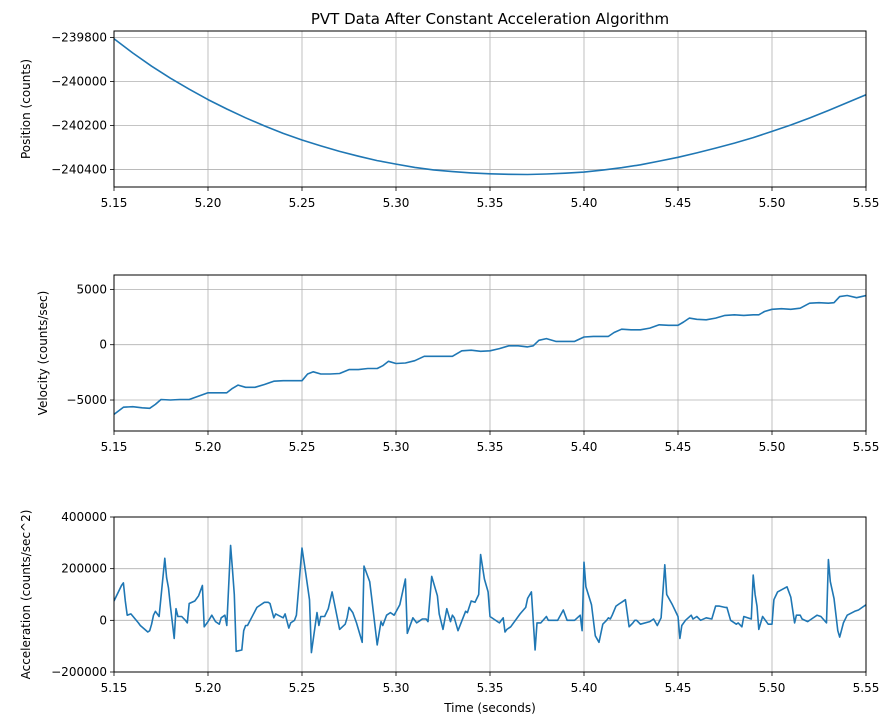 This screenshot has height=728, width=882. What do you see at coordinates (678, 688) in the screenshot?
I see `acceleration-xtick-label: 5.45` at bounding box center [678, 688].